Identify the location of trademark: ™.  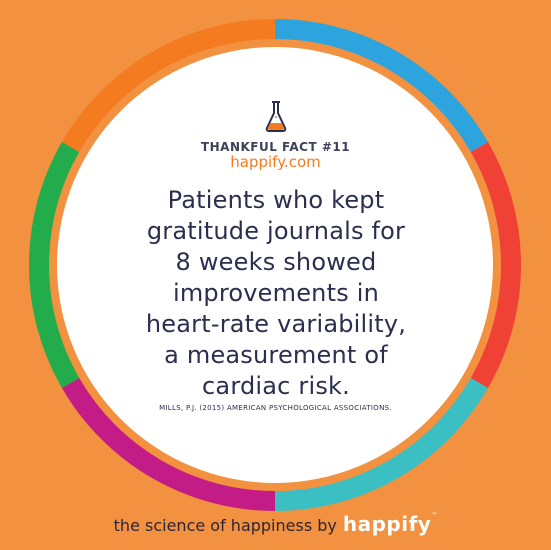
(434, 515).